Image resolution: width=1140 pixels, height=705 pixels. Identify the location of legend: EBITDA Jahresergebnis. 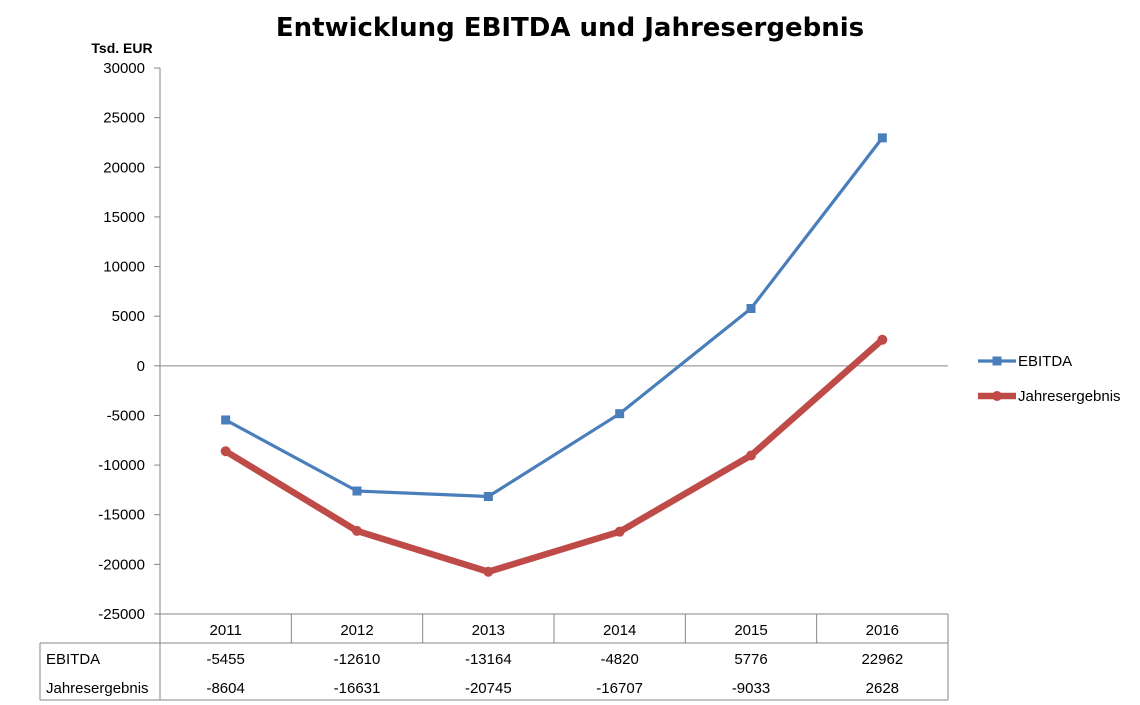
(1049, 379).